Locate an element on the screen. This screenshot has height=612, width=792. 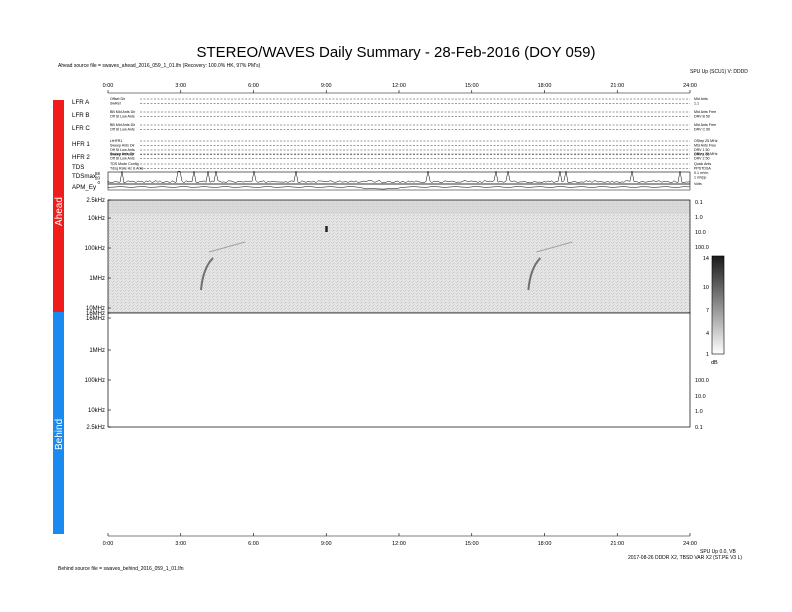
behind-freq-label: 16MHz is located at coordinates (95, 319).